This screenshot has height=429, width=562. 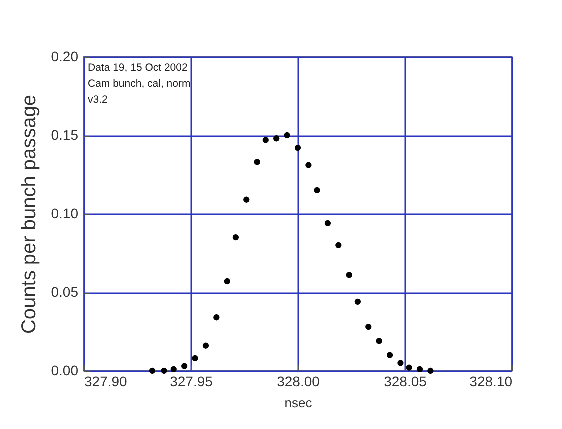 I want to click on x-tick-label: 327.90, so click(x=106, y=382).